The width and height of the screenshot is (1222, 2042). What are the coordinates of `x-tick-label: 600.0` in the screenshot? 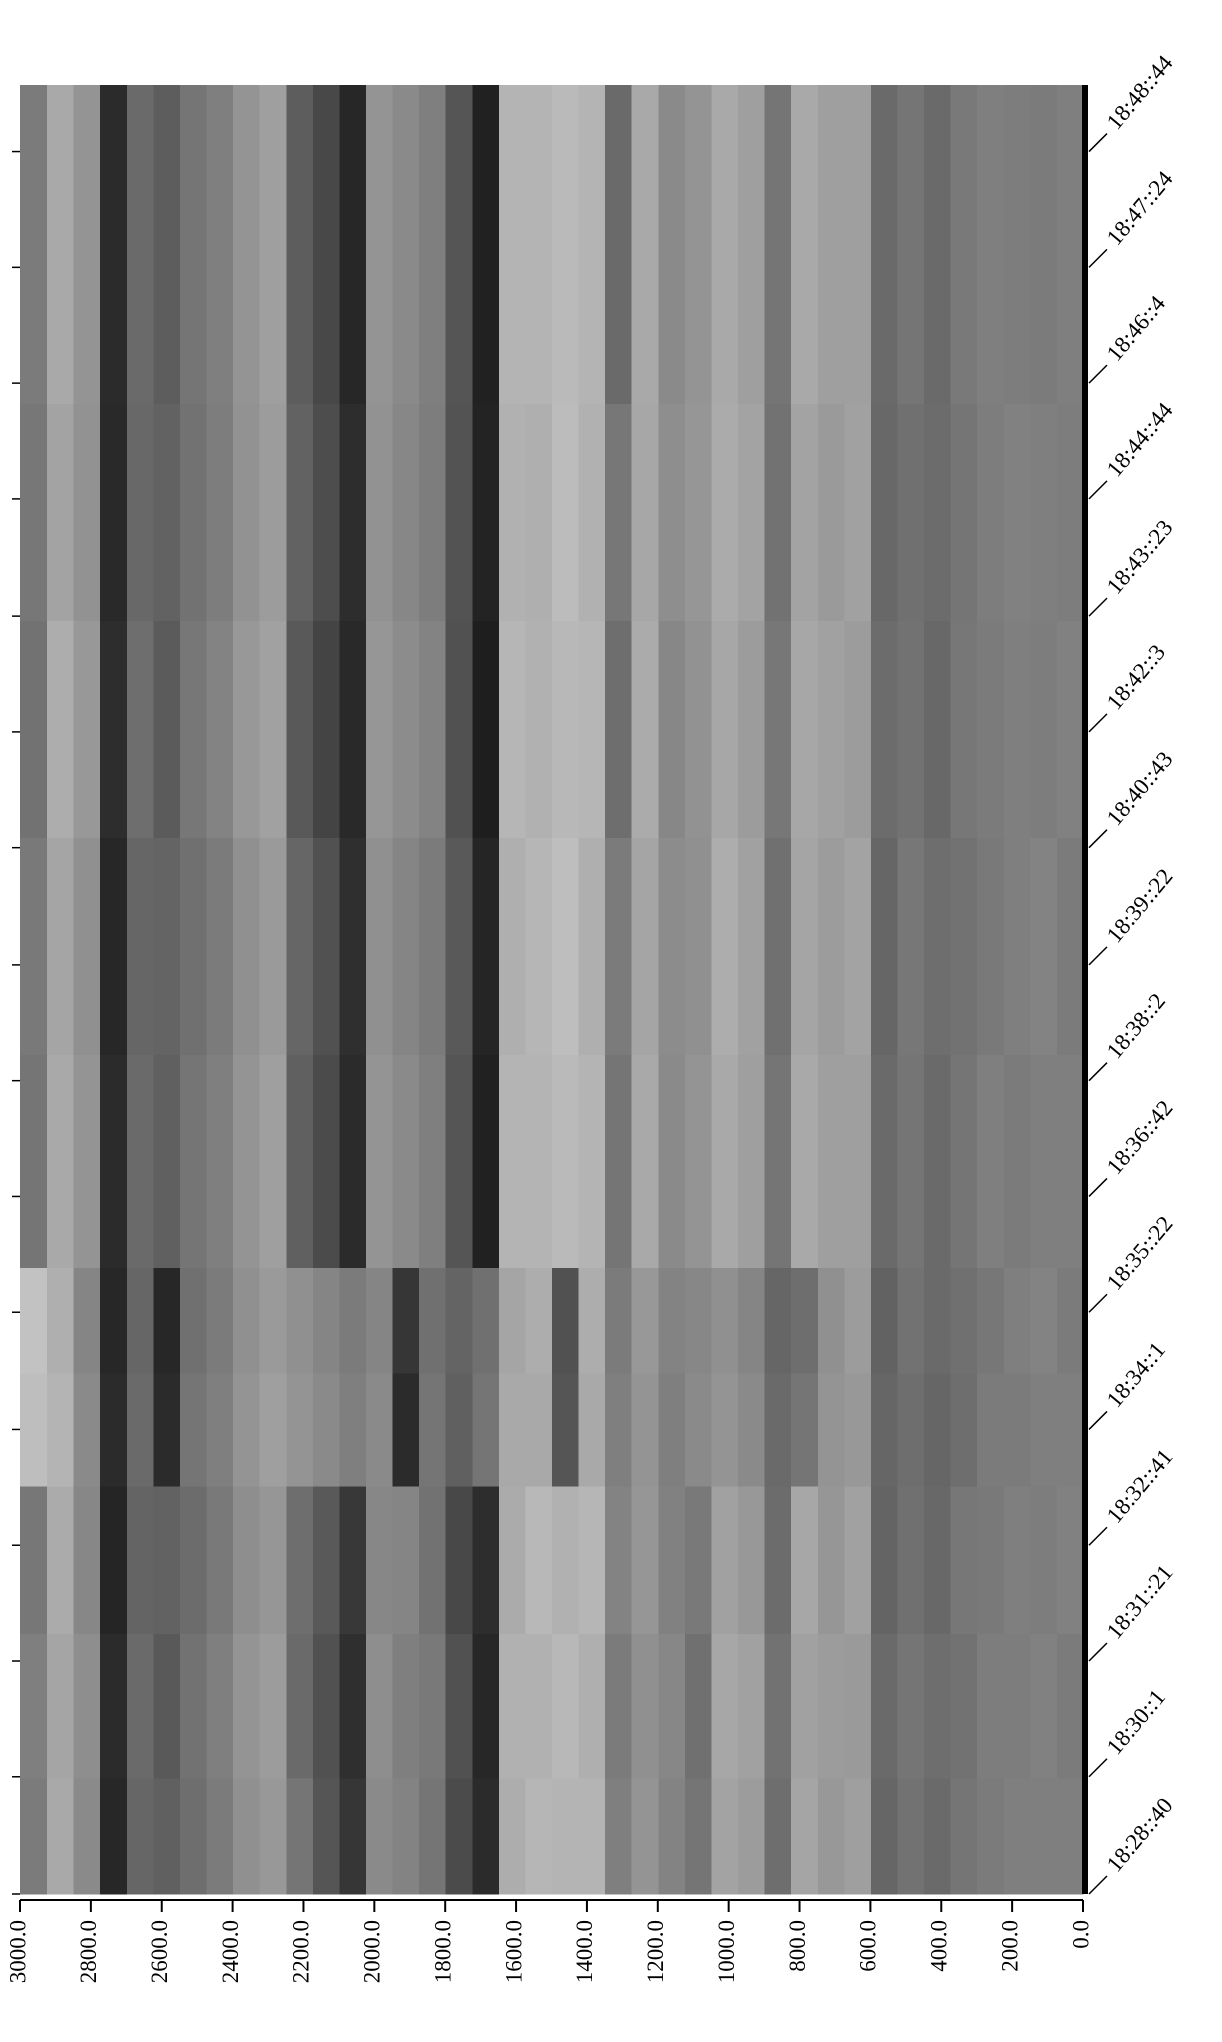 It's located at (868, 1946).